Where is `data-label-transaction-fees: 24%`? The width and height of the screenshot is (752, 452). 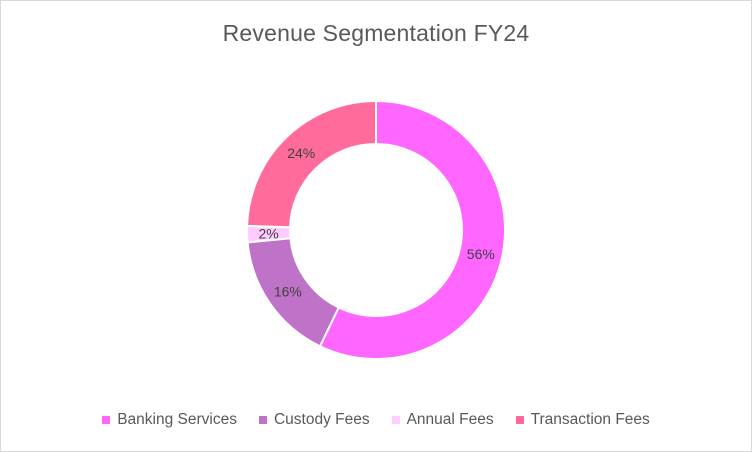
data-label-transaction-fees: 24% is located at coordinates (301, 153).